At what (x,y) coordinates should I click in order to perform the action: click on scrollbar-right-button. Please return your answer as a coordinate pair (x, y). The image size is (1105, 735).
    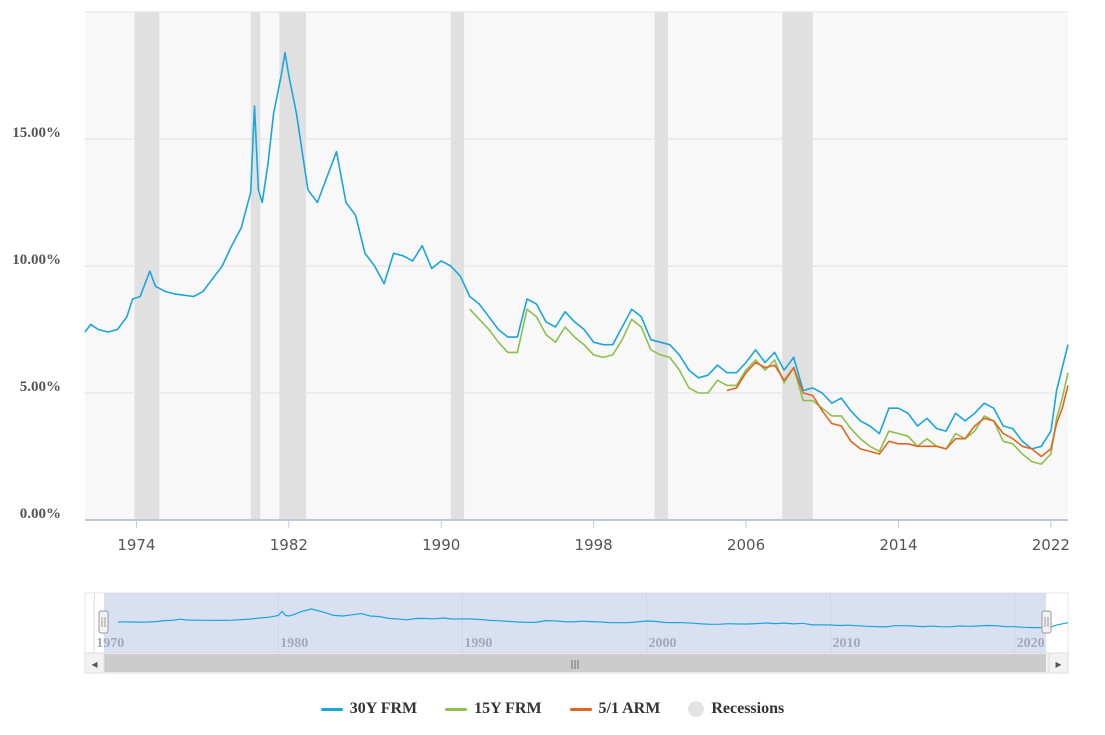
    Looking at the image, I should click on (1058, 663).